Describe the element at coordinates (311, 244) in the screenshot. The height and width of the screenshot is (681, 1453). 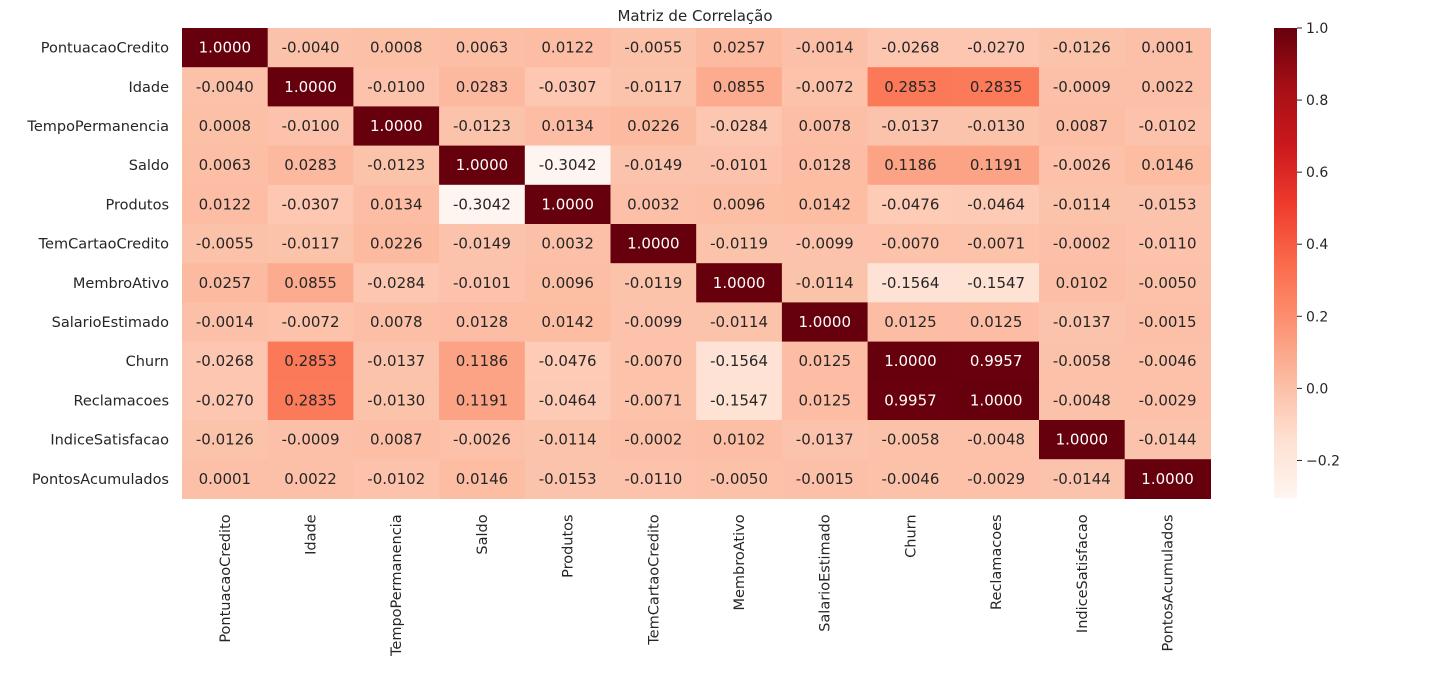
I see `cell-value-label: -0.0117` at that location.